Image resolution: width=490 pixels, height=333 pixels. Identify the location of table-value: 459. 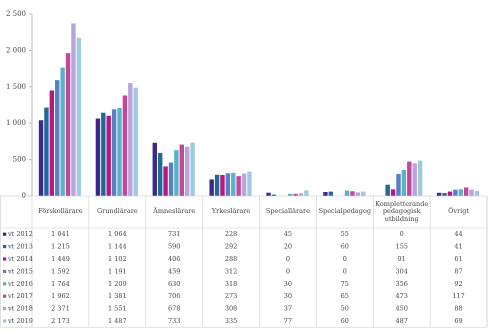
(174, 271).